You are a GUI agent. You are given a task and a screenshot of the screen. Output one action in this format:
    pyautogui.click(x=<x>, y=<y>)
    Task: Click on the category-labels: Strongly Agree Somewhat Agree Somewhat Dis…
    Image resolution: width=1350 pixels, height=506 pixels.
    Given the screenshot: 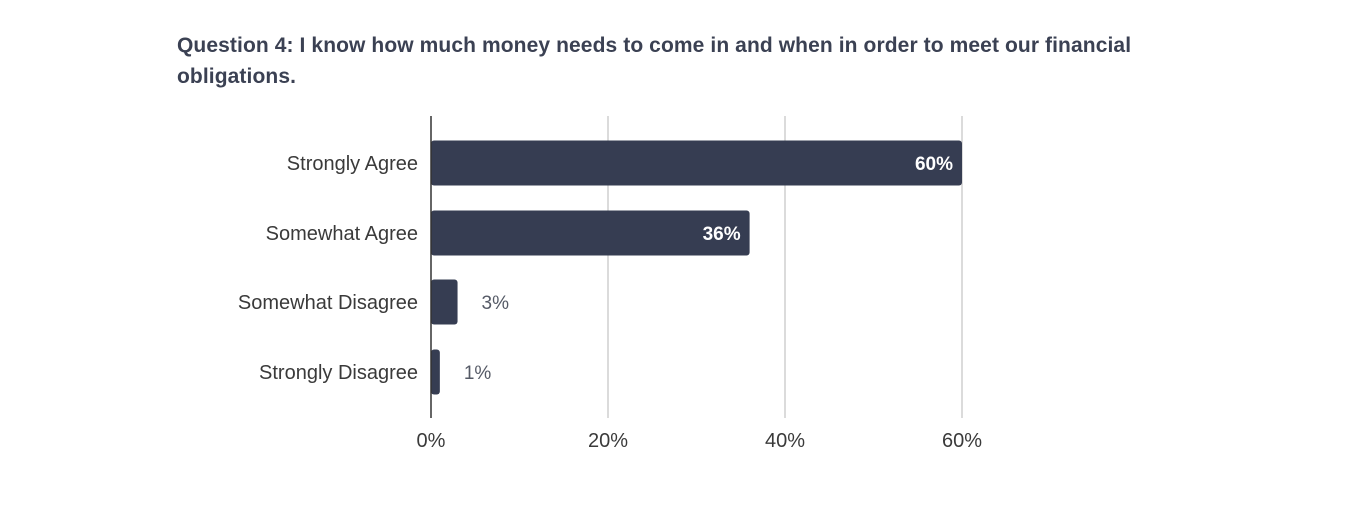 What is the action you would take?
    pyautogui.click(x=328, y=268)
    